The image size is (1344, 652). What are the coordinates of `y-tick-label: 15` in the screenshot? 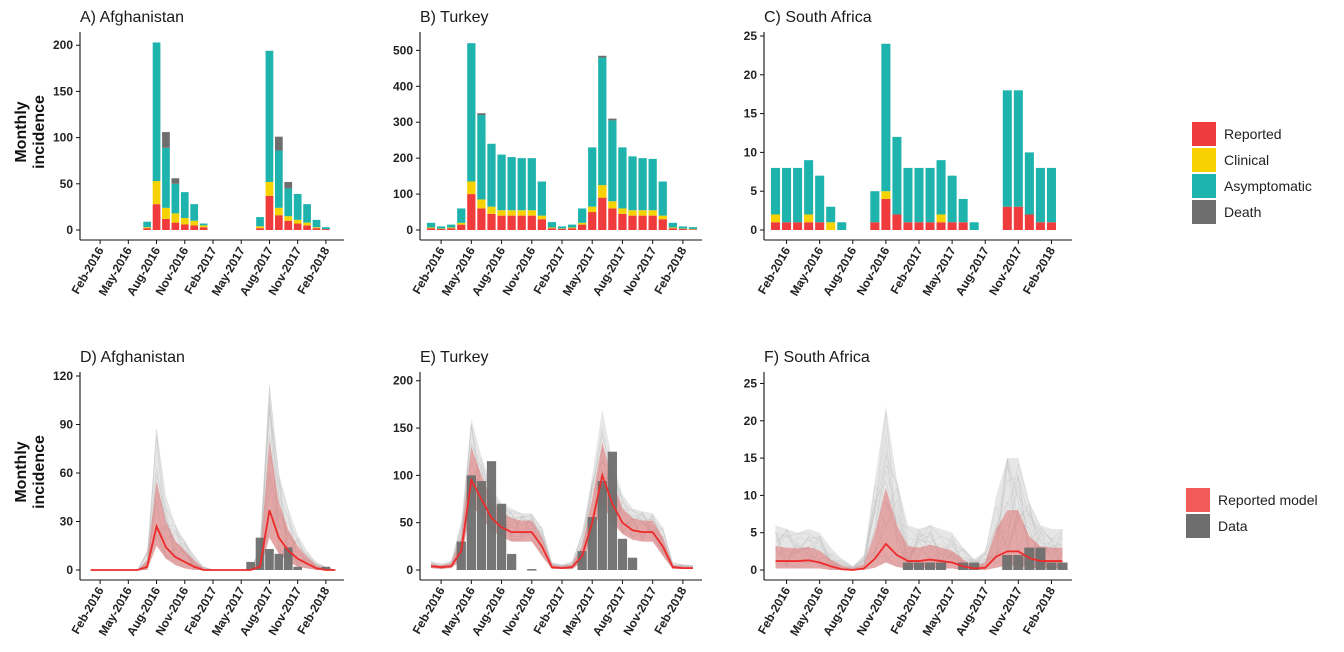 It's located at (751, 458).